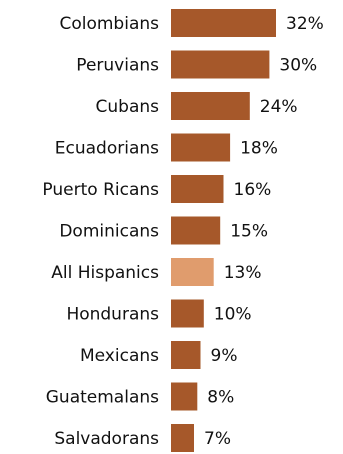  I want to click on category-label-mexicans: Mexicans, so click(119, 356).